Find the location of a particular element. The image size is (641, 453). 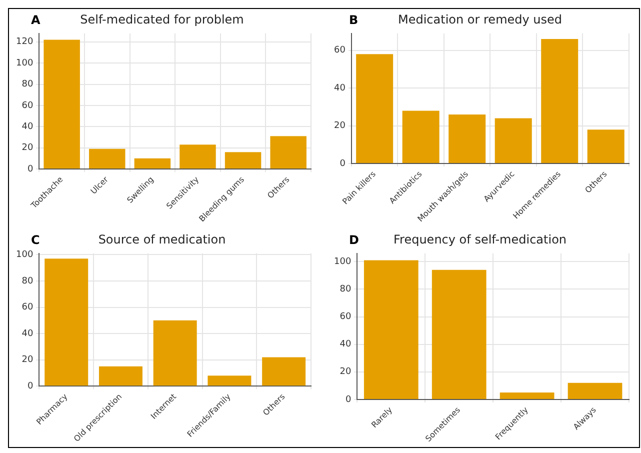

text: A is located at coordinates (35, 20).